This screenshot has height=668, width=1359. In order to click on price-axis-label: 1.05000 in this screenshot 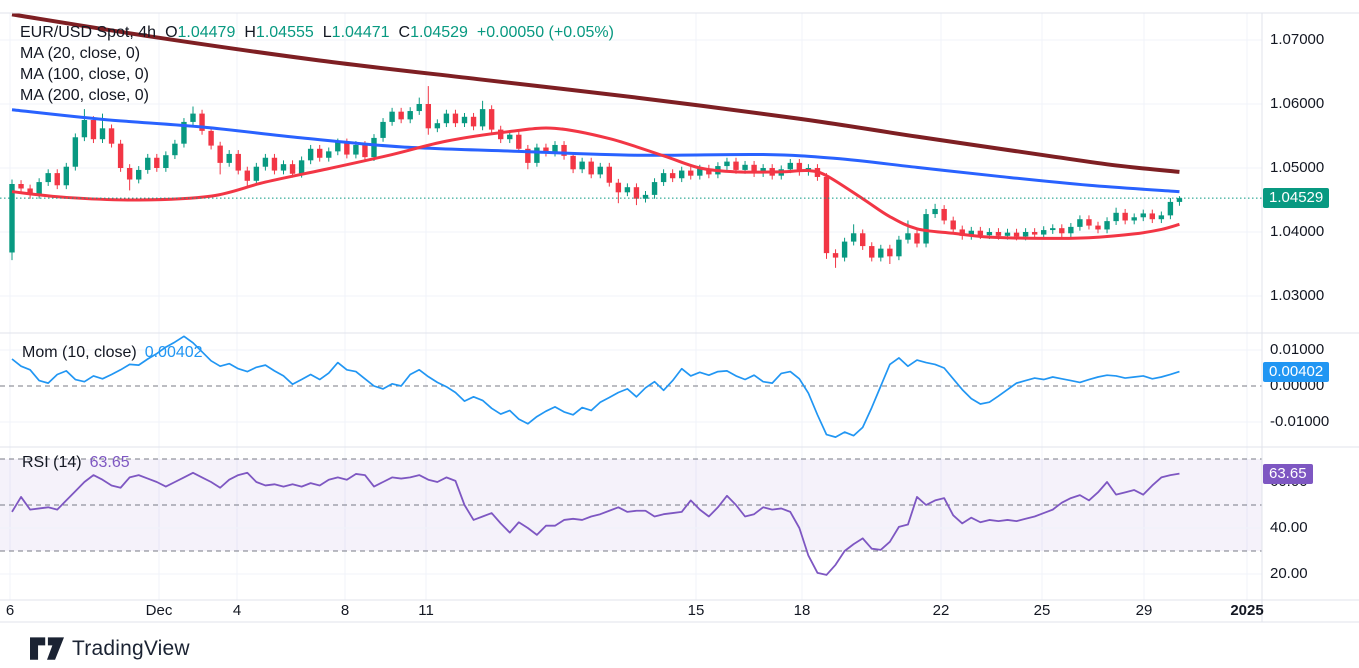, I will do `click(1297, 167)`.